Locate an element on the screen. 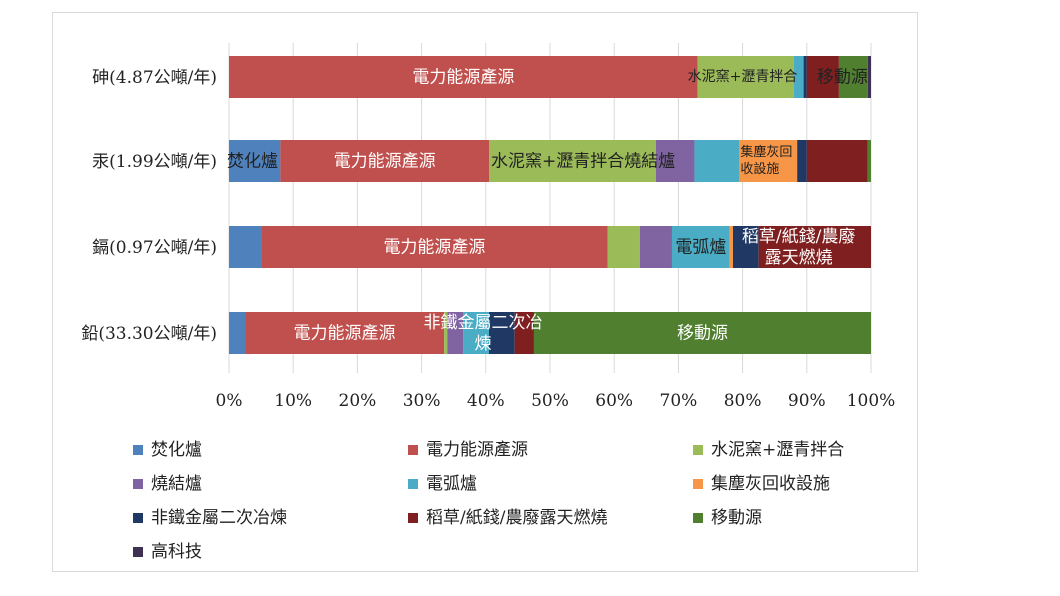  legend-label: 集塵灰回收設施 is located at coordinates (770, 484).